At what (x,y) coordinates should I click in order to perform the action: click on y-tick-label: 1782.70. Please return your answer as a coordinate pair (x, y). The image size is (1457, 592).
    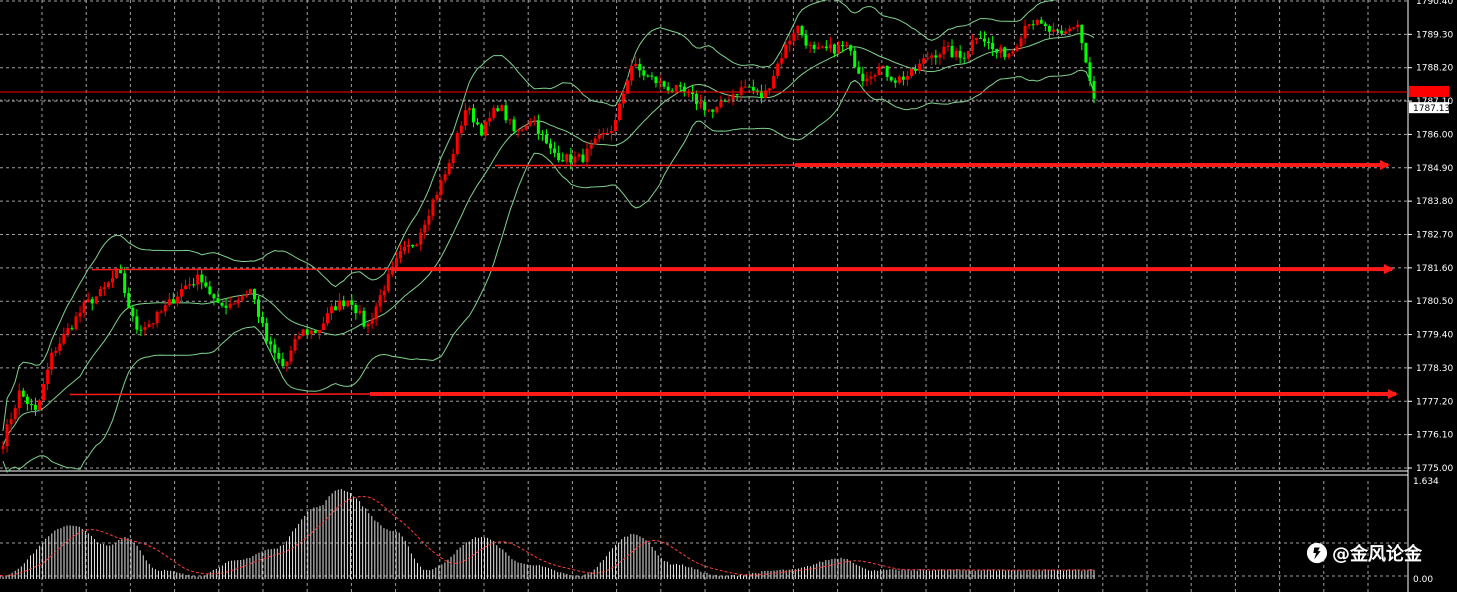
    Looking at the image, I should click on (1434, 236).